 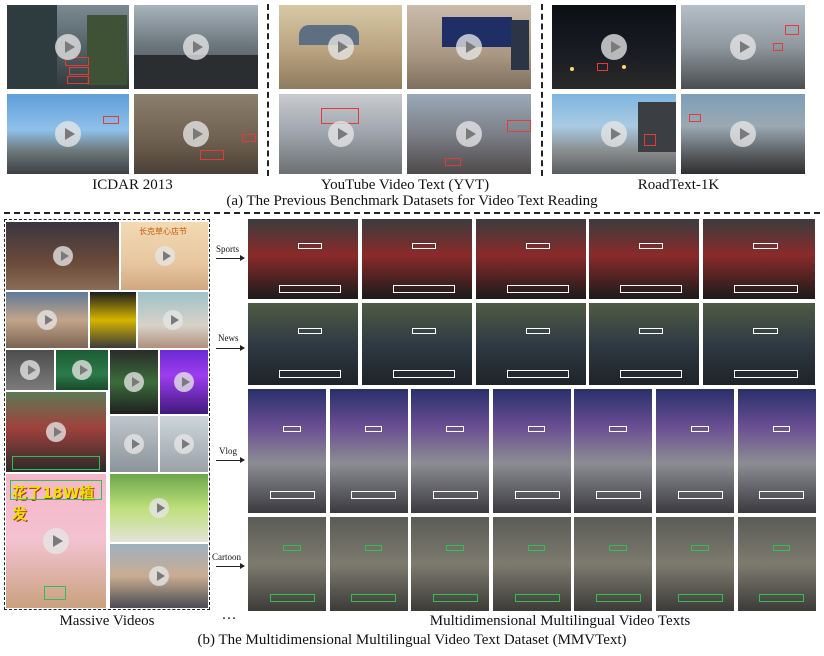 What do you see at coordinates (132, 185) in the screenshot?
I see `icdar-label: ICDAR 2013` at bounding box center [132, 185].